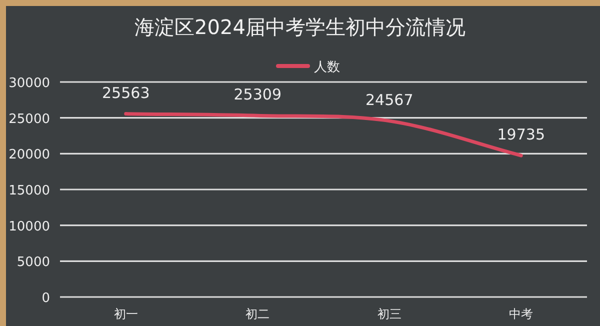 The width and height of the screenshot is (600, 326). Describe the element at coordinates (126, 314) in the screenshot. I see `x-tick-label: 初一` at that location.